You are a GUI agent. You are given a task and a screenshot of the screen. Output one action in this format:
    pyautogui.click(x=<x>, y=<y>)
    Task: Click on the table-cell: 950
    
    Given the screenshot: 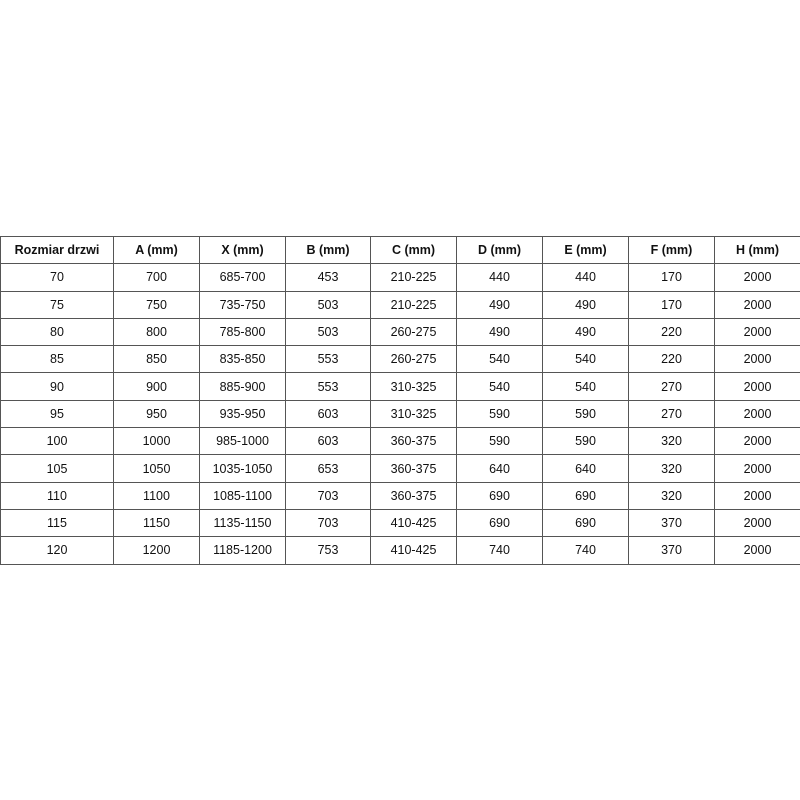 What is the action you would take?
    pyautogui.click(x=156, y=414)
    